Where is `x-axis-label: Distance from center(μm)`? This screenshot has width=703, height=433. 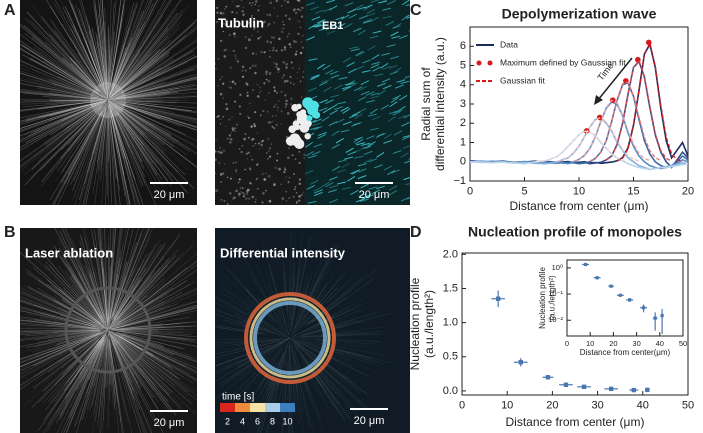 x-axis-label: Distance from center(μm) is located at coordinates (625, 352).